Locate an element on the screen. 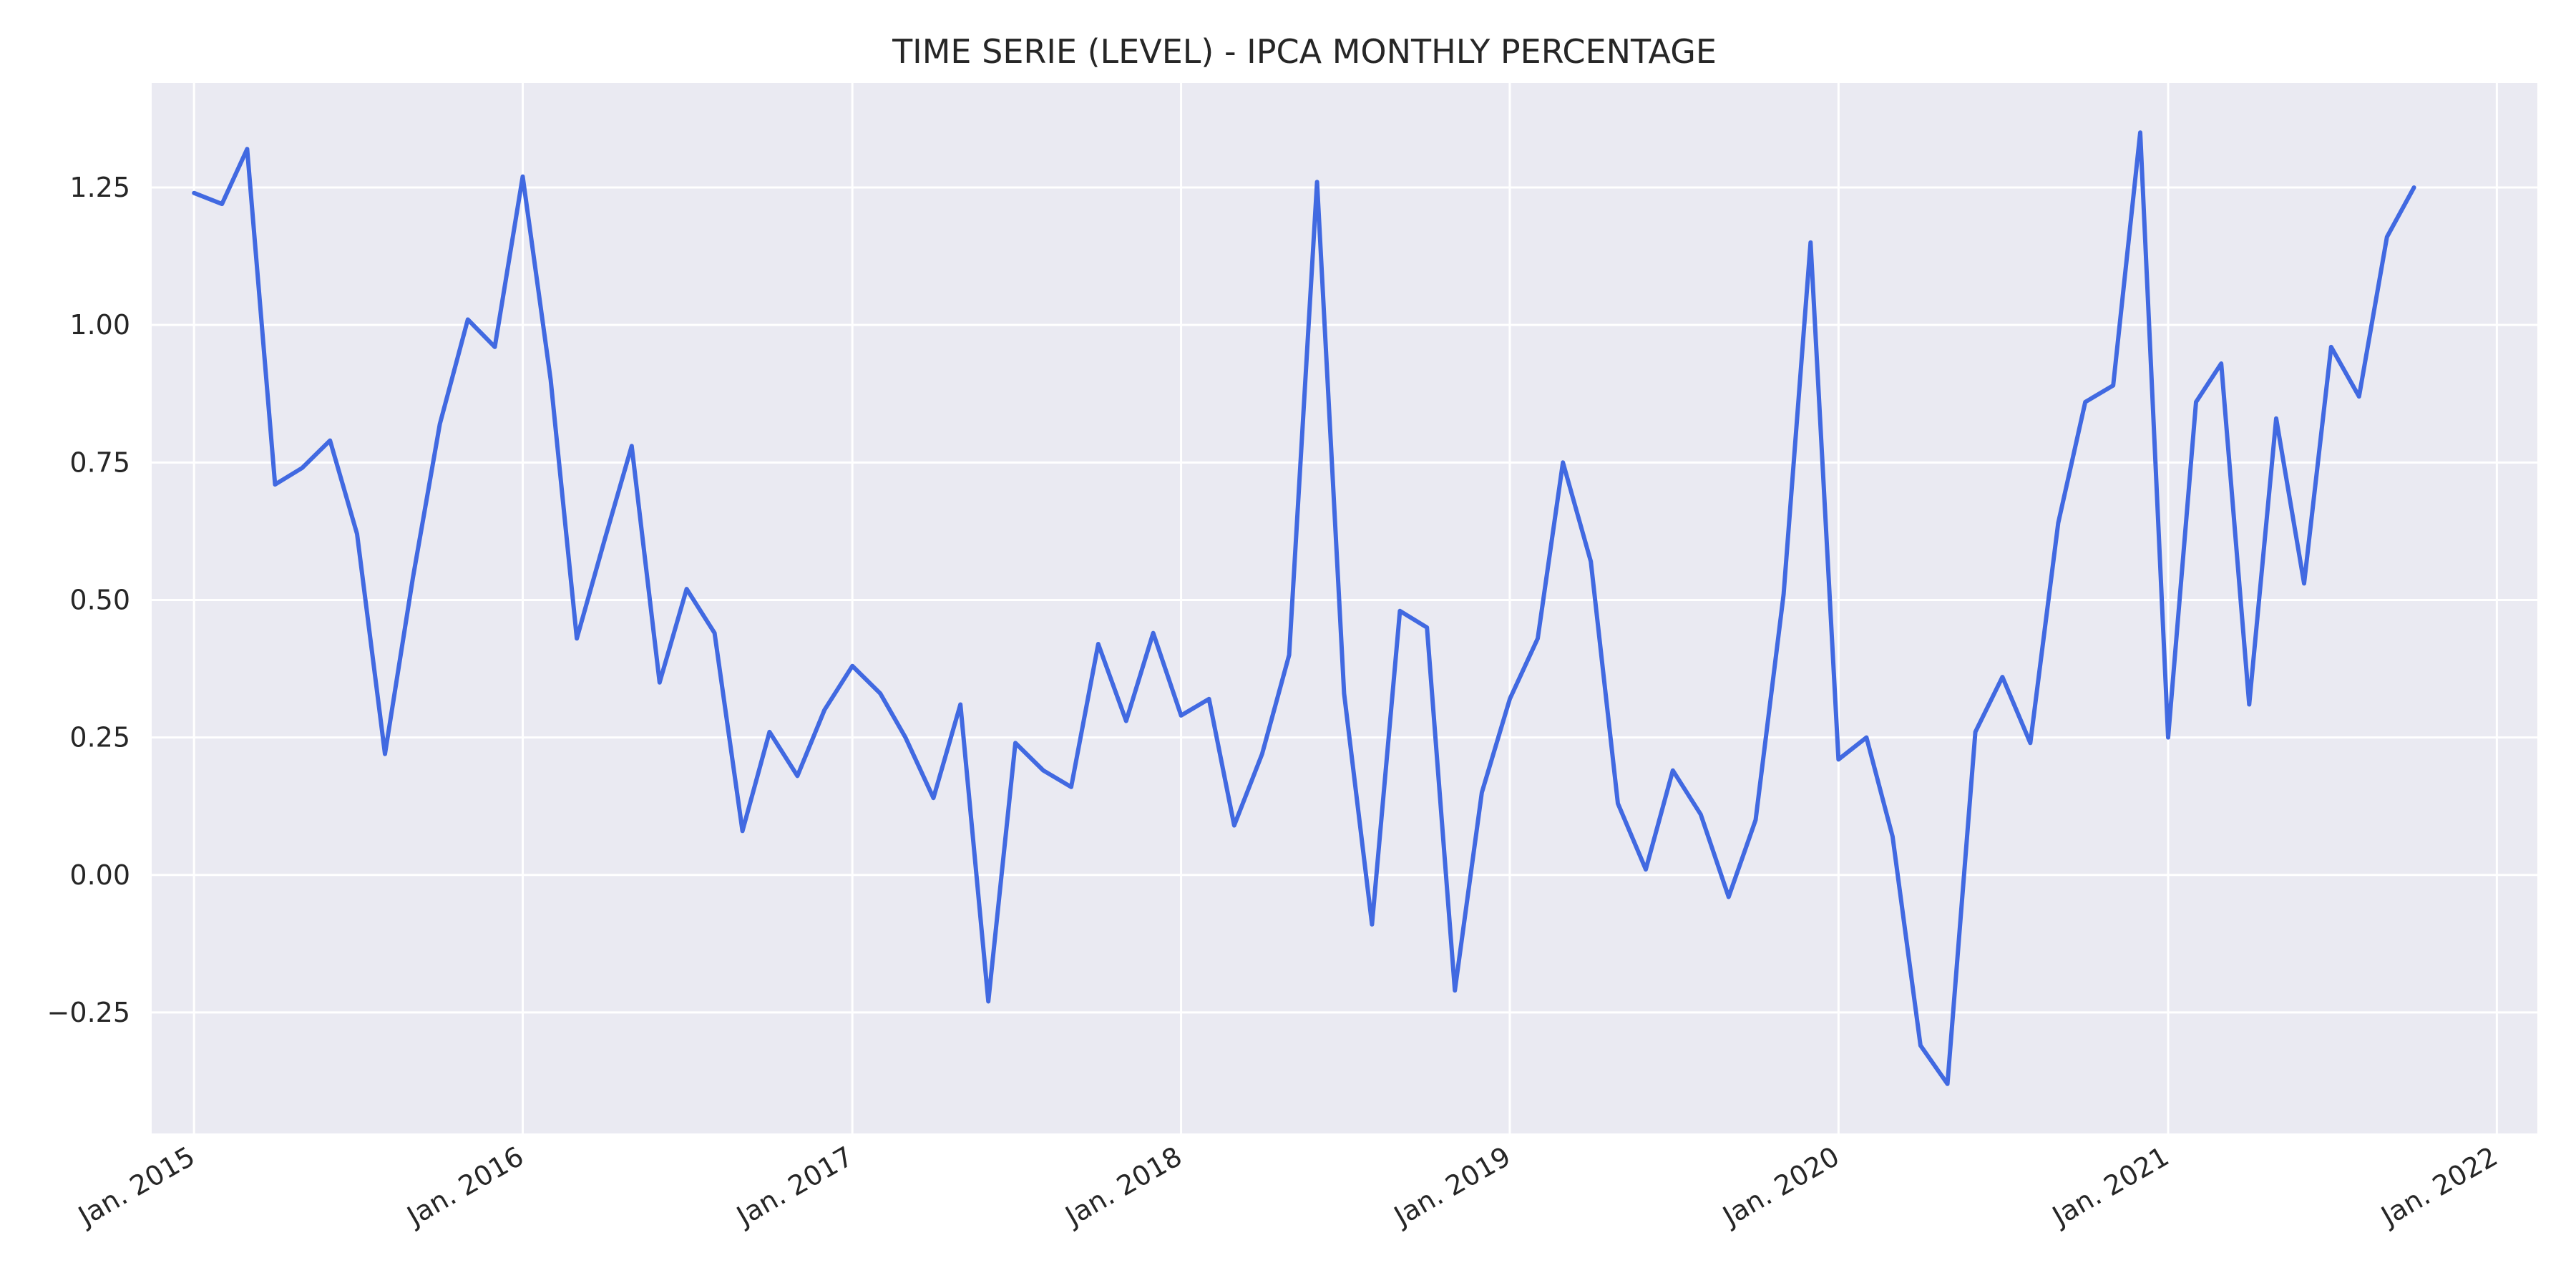 This screenshot has height=1288, width=2576. x-tick-label: Jan. 2019 is located at coordinates (1451, 1187).